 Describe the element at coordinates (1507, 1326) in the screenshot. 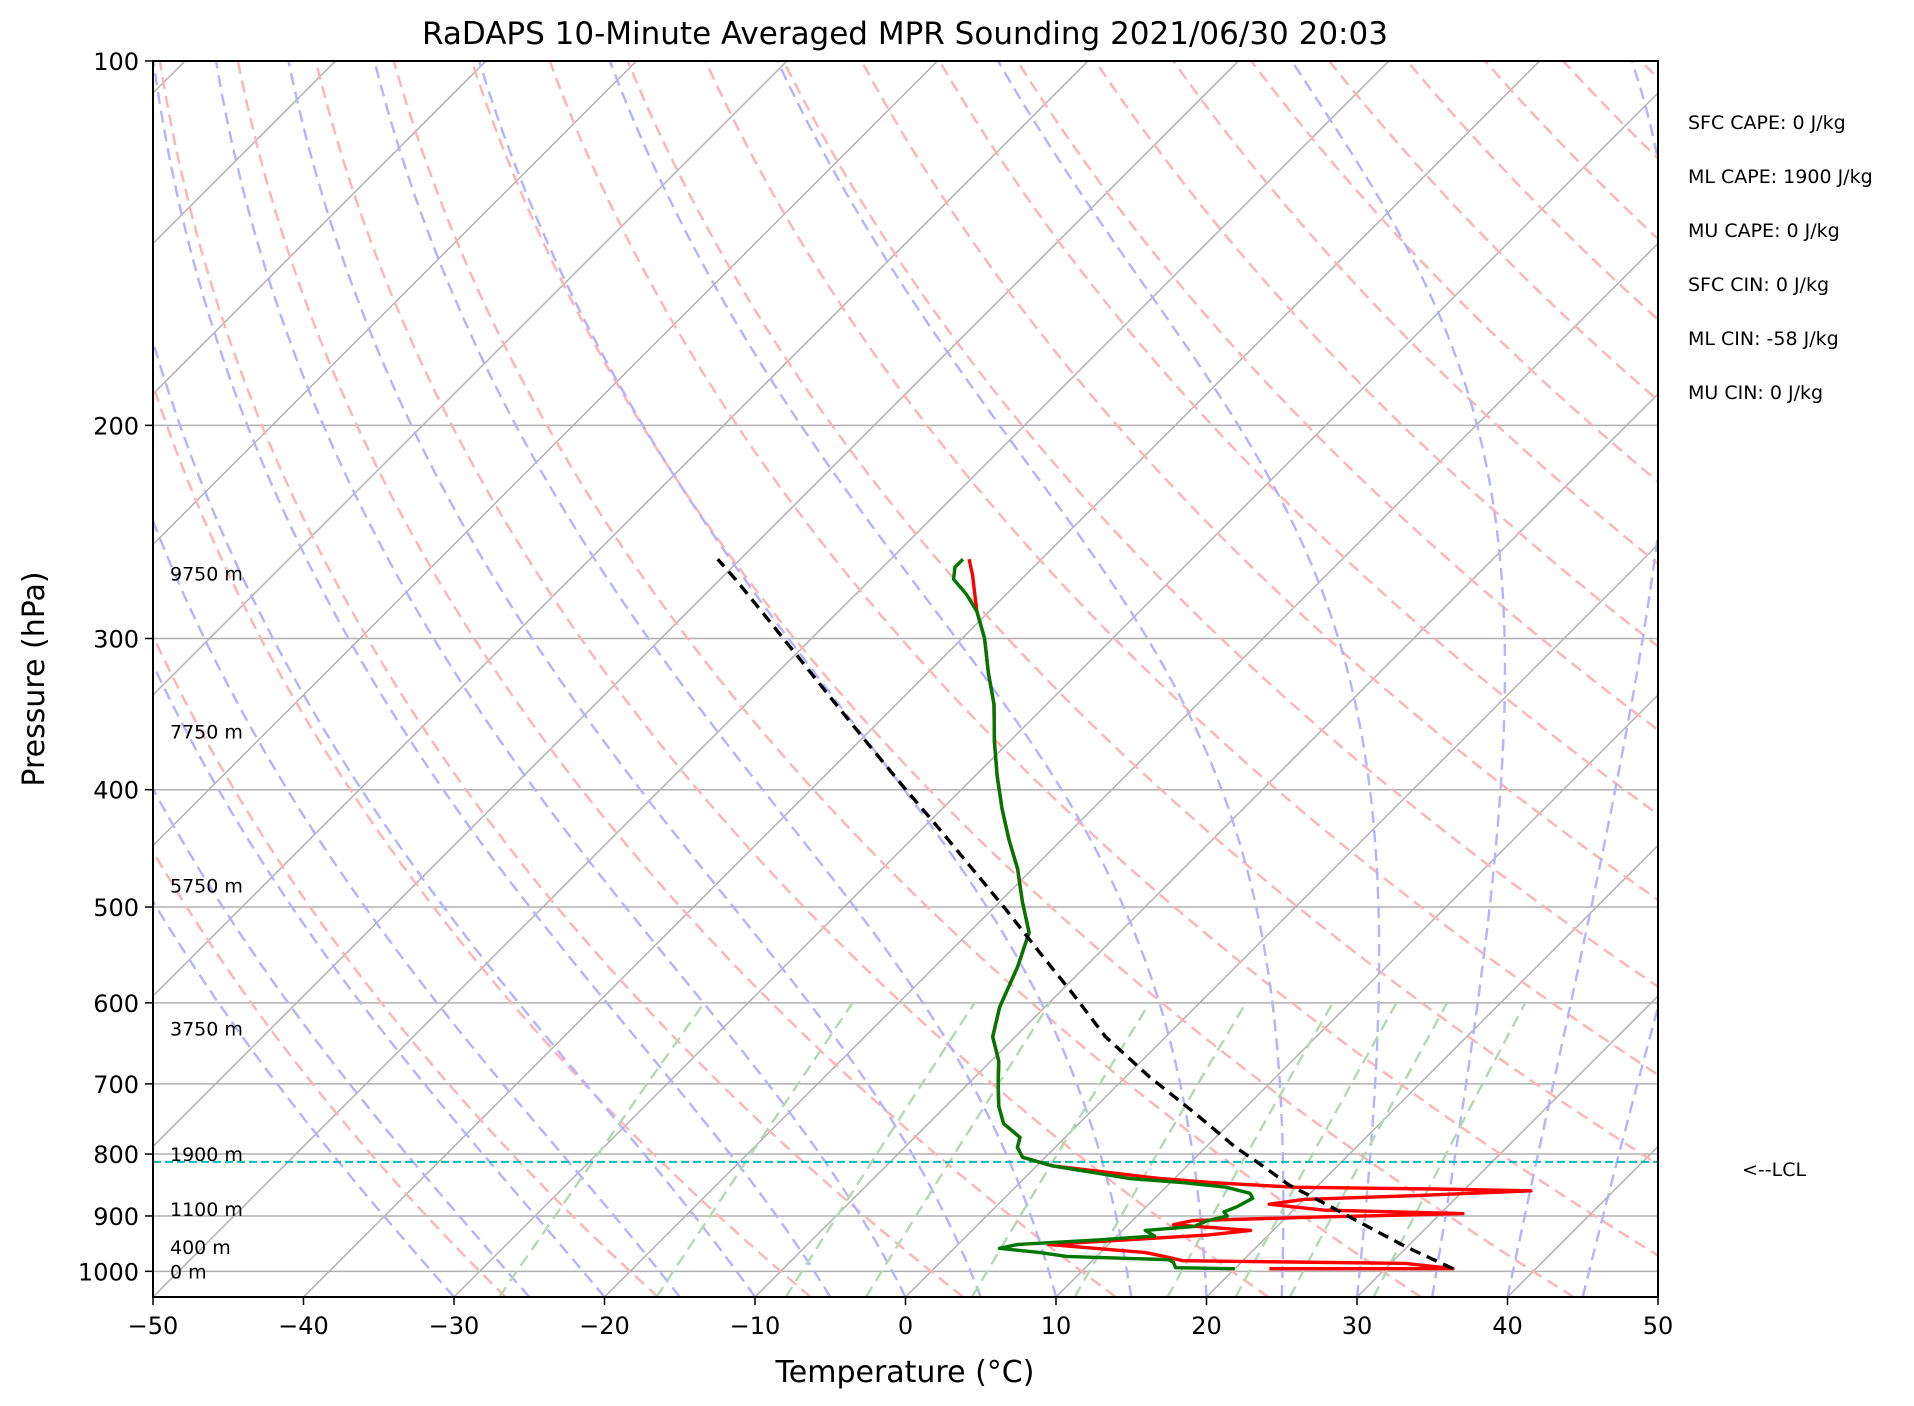

I see `x-tick-label: 40` at that location.